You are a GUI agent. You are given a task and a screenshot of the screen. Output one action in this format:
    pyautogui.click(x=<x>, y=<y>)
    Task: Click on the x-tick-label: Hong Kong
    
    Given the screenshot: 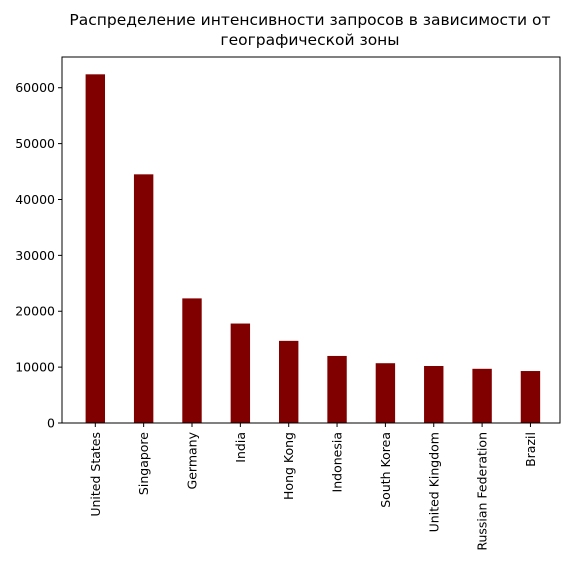 What is the action you would take?
    pyautogui.click(x=288, y=466)
    